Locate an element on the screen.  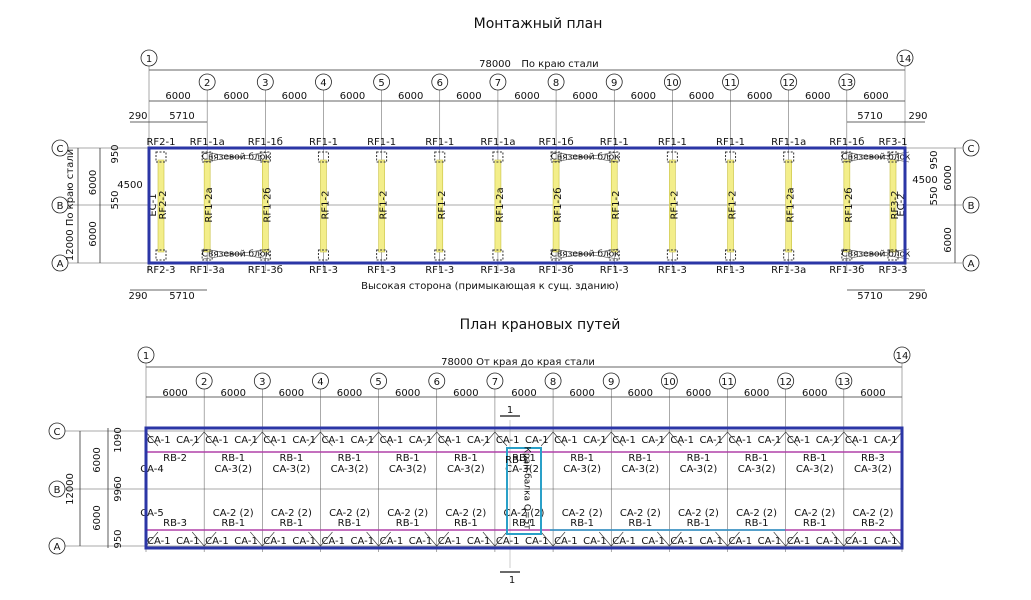
overall-dim: 78000 От края до края стали is located at coordinates (518, 362).